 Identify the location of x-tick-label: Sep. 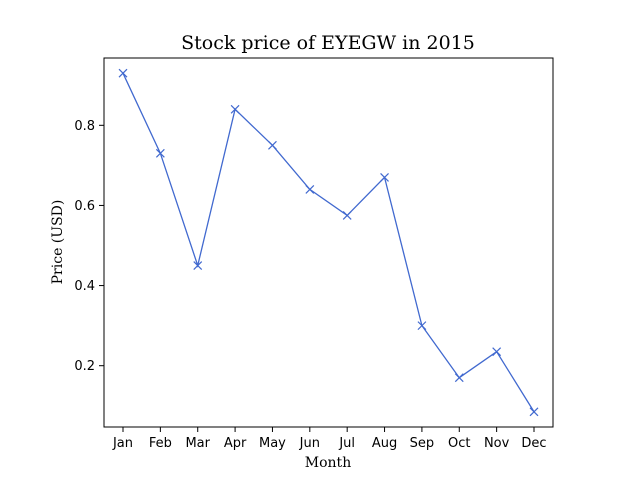
(422, 443).